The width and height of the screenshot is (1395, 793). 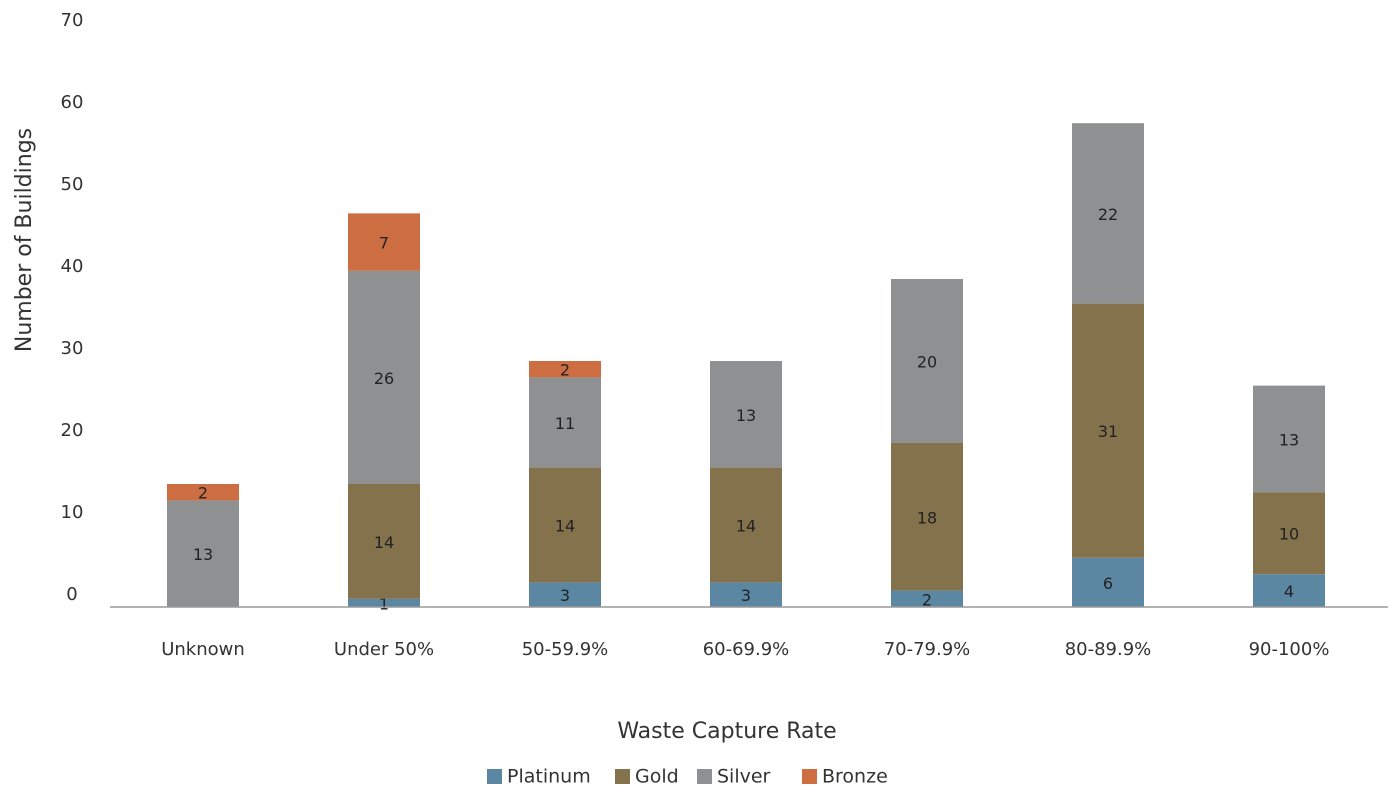 I want to click on y-tick-label: 30, so click(x=72, y=348).